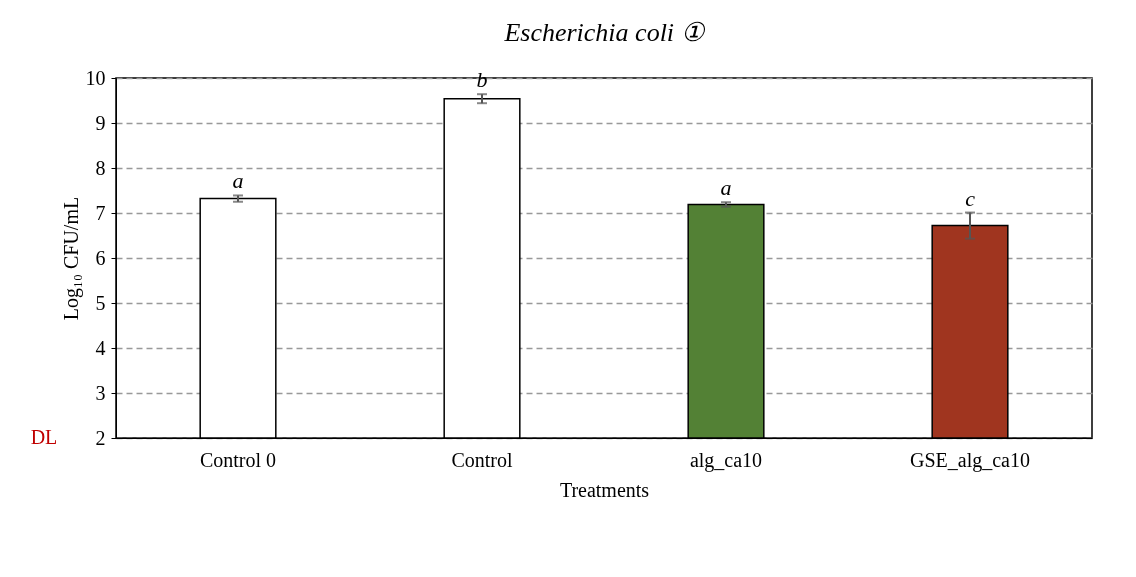 The width and height of the screenshot is (1136, 577). I want to click on x-tick-label: GSE_alg_ca10, so click(970, 460).